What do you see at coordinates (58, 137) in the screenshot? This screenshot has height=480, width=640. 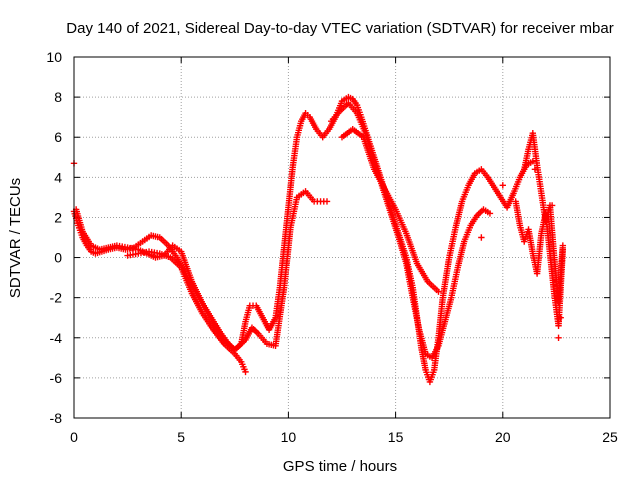 I see `y-tick-label: 6` at bounding box center [58, 137].